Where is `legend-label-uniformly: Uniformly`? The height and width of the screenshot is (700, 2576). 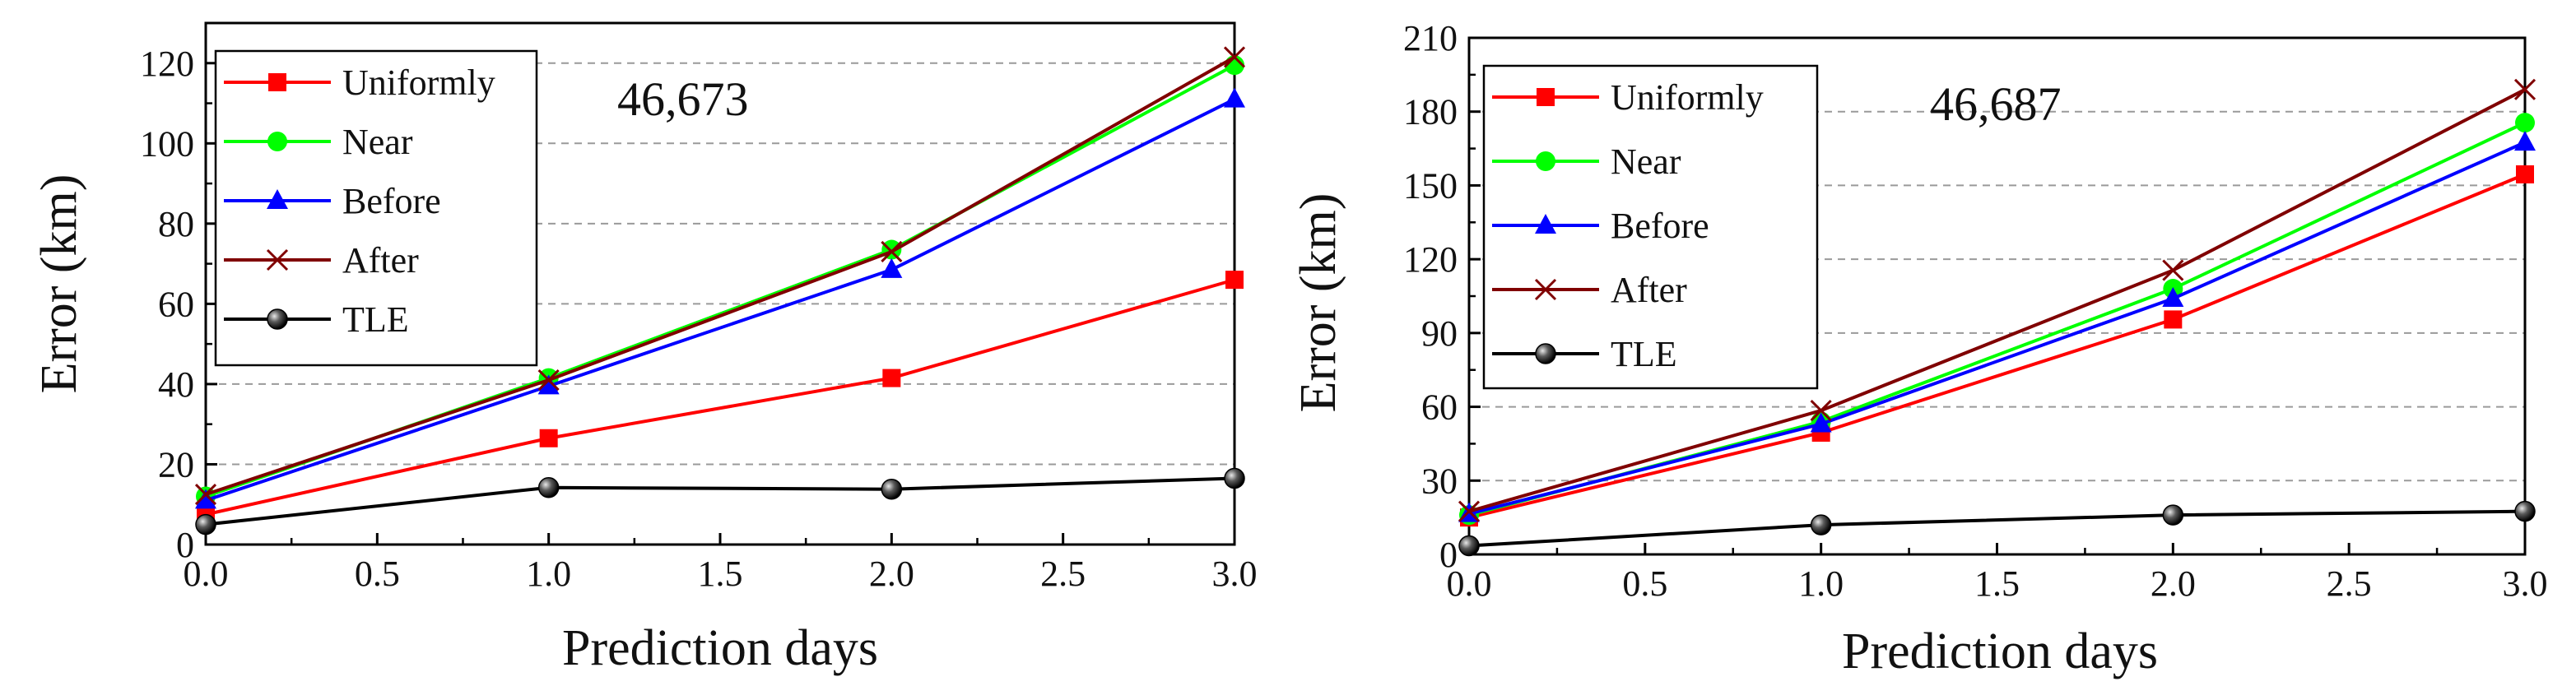
legend-label-uniformly: Uniformly is located at coordinates (418, 83).